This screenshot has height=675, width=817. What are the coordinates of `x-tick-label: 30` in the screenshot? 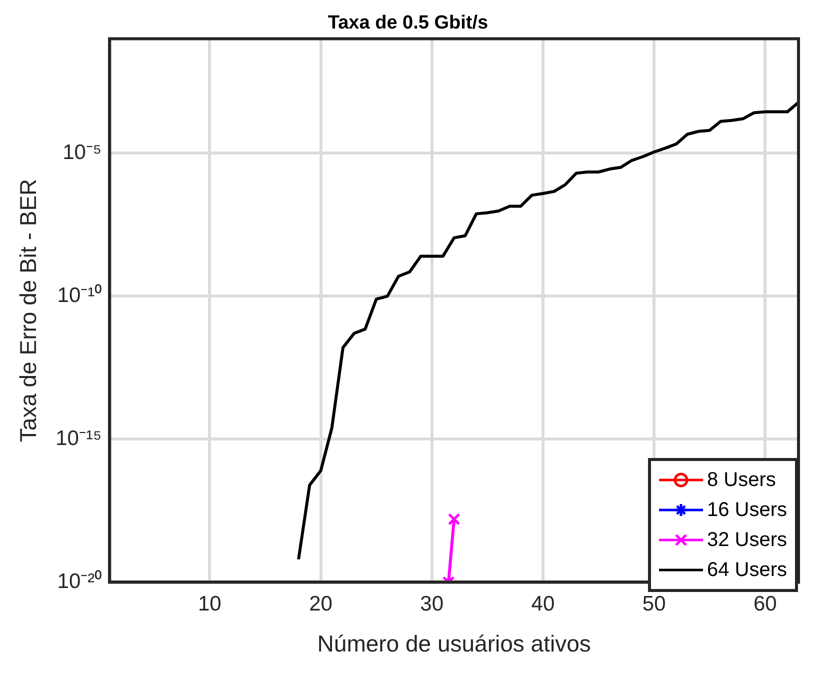 It's located at (432, 604).